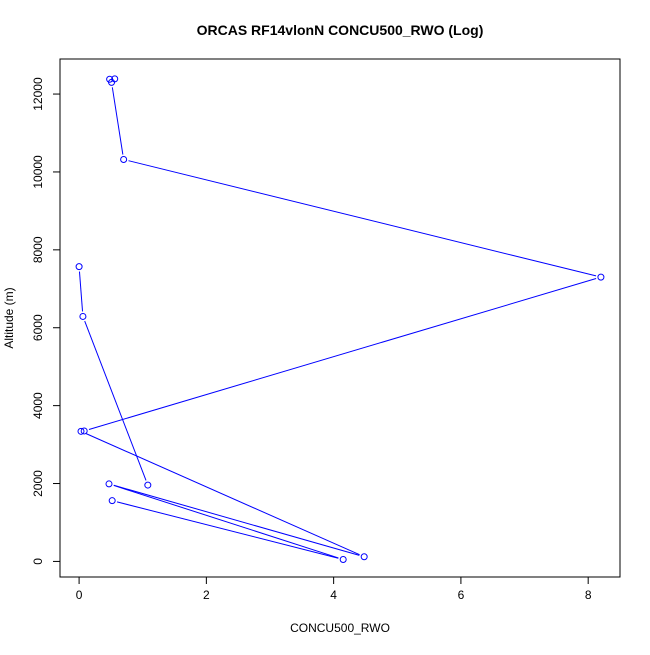  Describe the element at coordinates (79, 595) in the screenshot. I see `x-tick-label: 0` at that location.